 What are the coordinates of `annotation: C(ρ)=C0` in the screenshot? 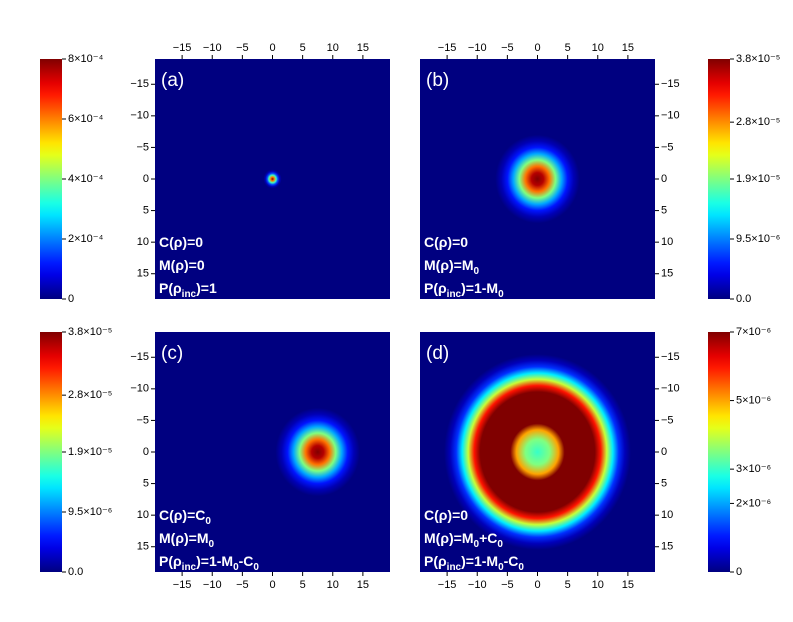 It's located at (185, 517).